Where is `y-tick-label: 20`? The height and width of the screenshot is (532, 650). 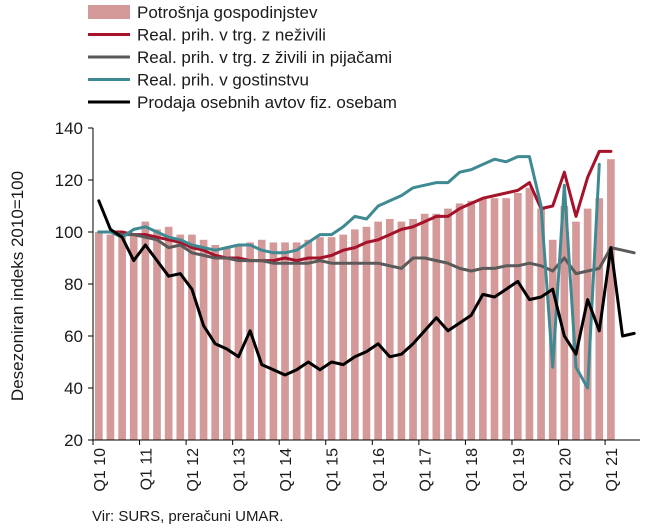
y-tick-label: 20 is located at coordinates (73, 440).